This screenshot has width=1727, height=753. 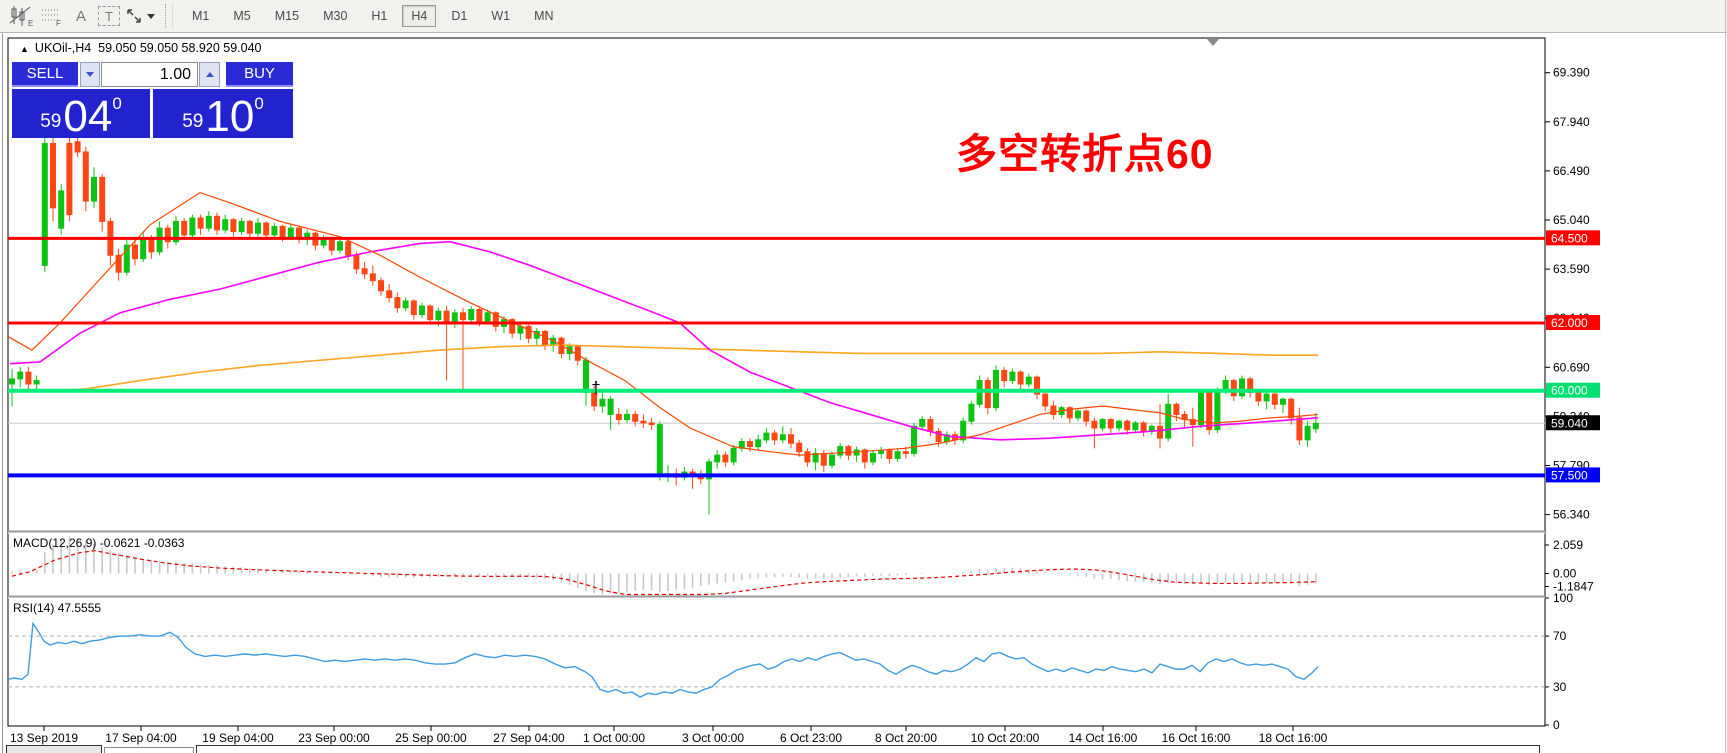 I want to click on price-badge-label: 57.500, so click(x=1569, y=475).